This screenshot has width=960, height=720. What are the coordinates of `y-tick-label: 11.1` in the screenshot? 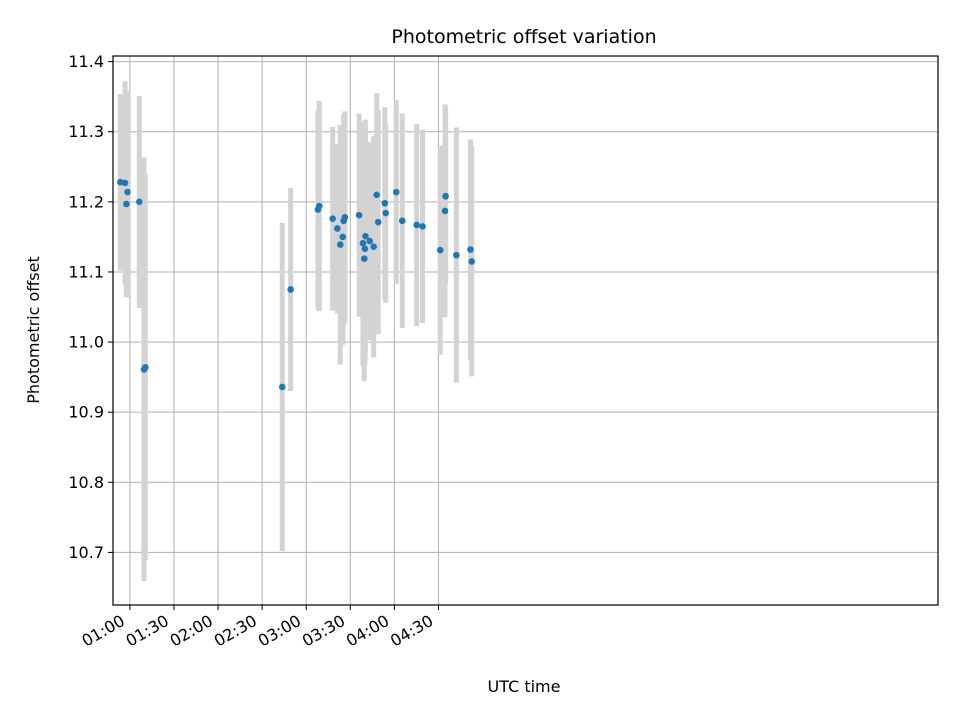 It's located at (86, 271).